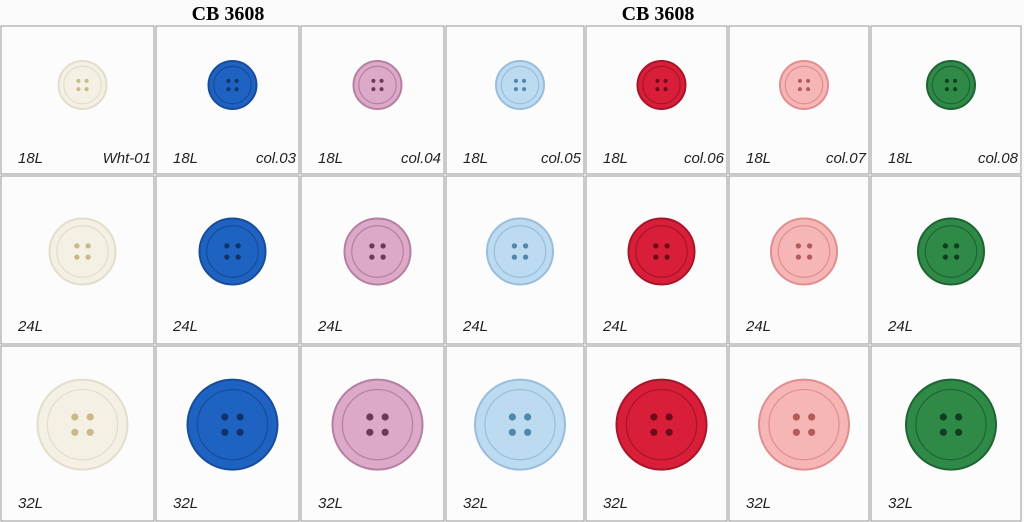 Image resolution: width=1024 pixels, height=522 pixels. Describe the element at coordinates (561, 158) in the screenshot. I see `color-code: col.05` at that location.